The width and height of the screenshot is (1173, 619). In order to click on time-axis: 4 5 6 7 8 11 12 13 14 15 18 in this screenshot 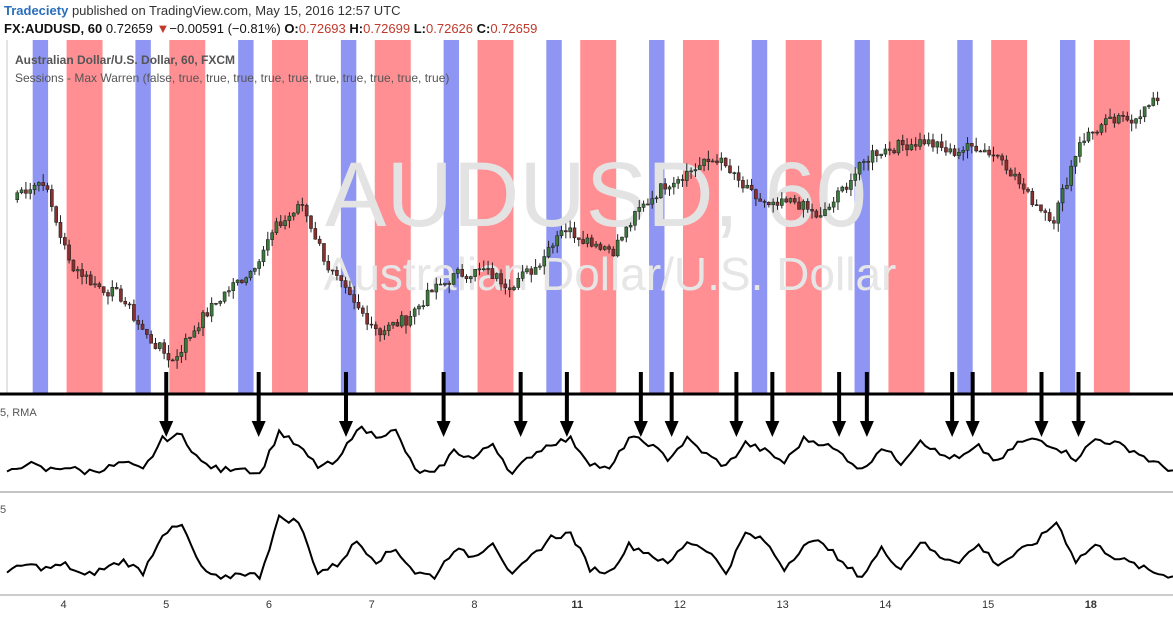, I will do `click(578, 605)`.